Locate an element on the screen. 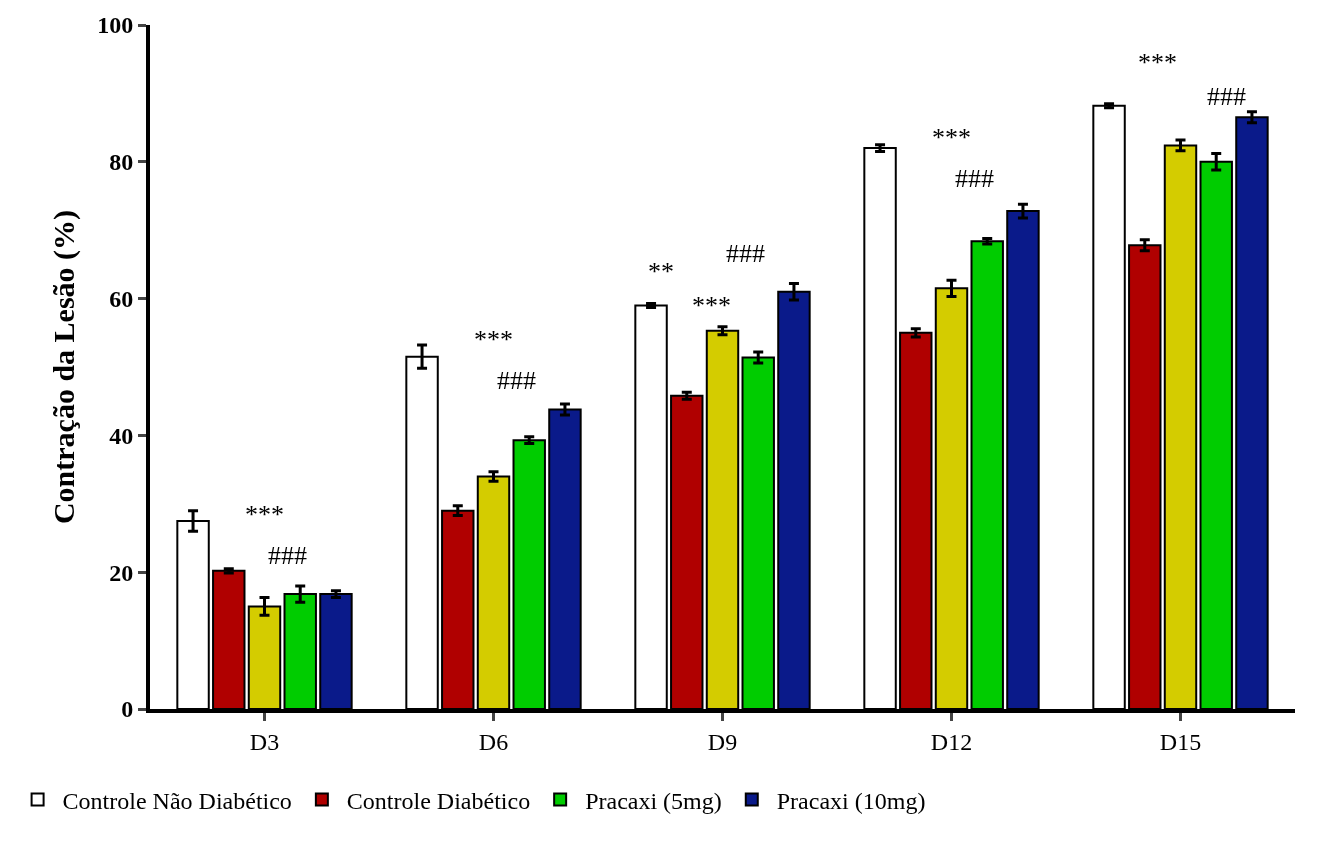  x-tick-label: D6 is located at coordinates (493, 741).